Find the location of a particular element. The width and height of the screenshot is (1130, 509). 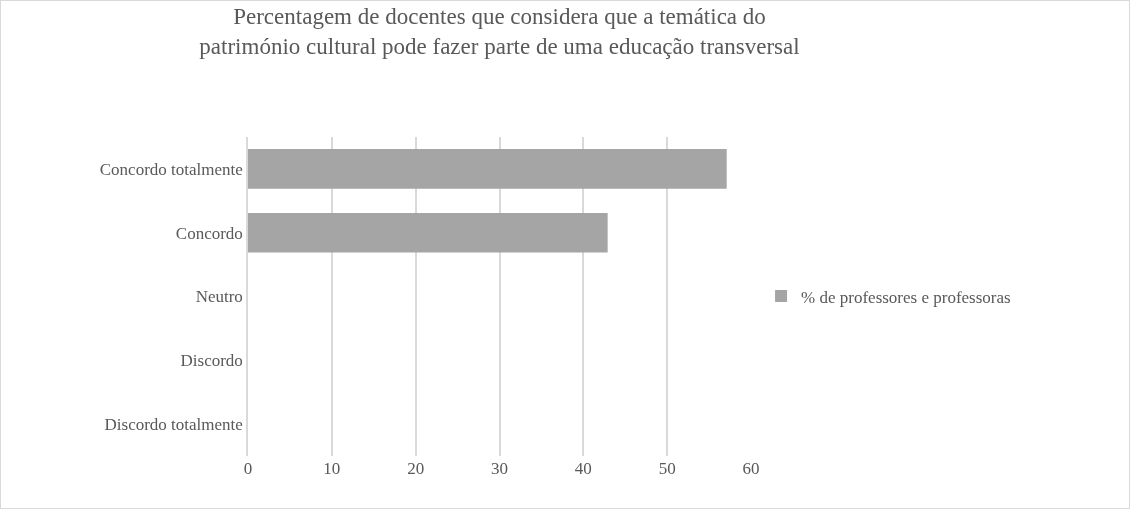

x-tick-label: 50 is located at coordinates (667, 468).